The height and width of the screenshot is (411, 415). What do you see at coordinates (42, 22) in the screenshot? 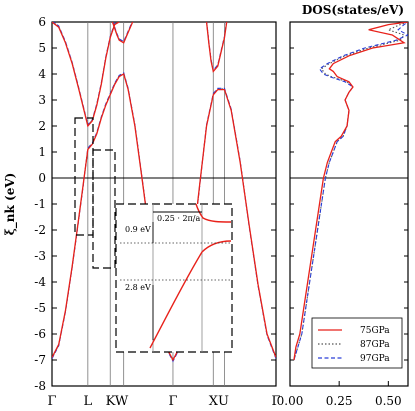
I see `y-tick-label: 6` at bounding box center [42, 22].